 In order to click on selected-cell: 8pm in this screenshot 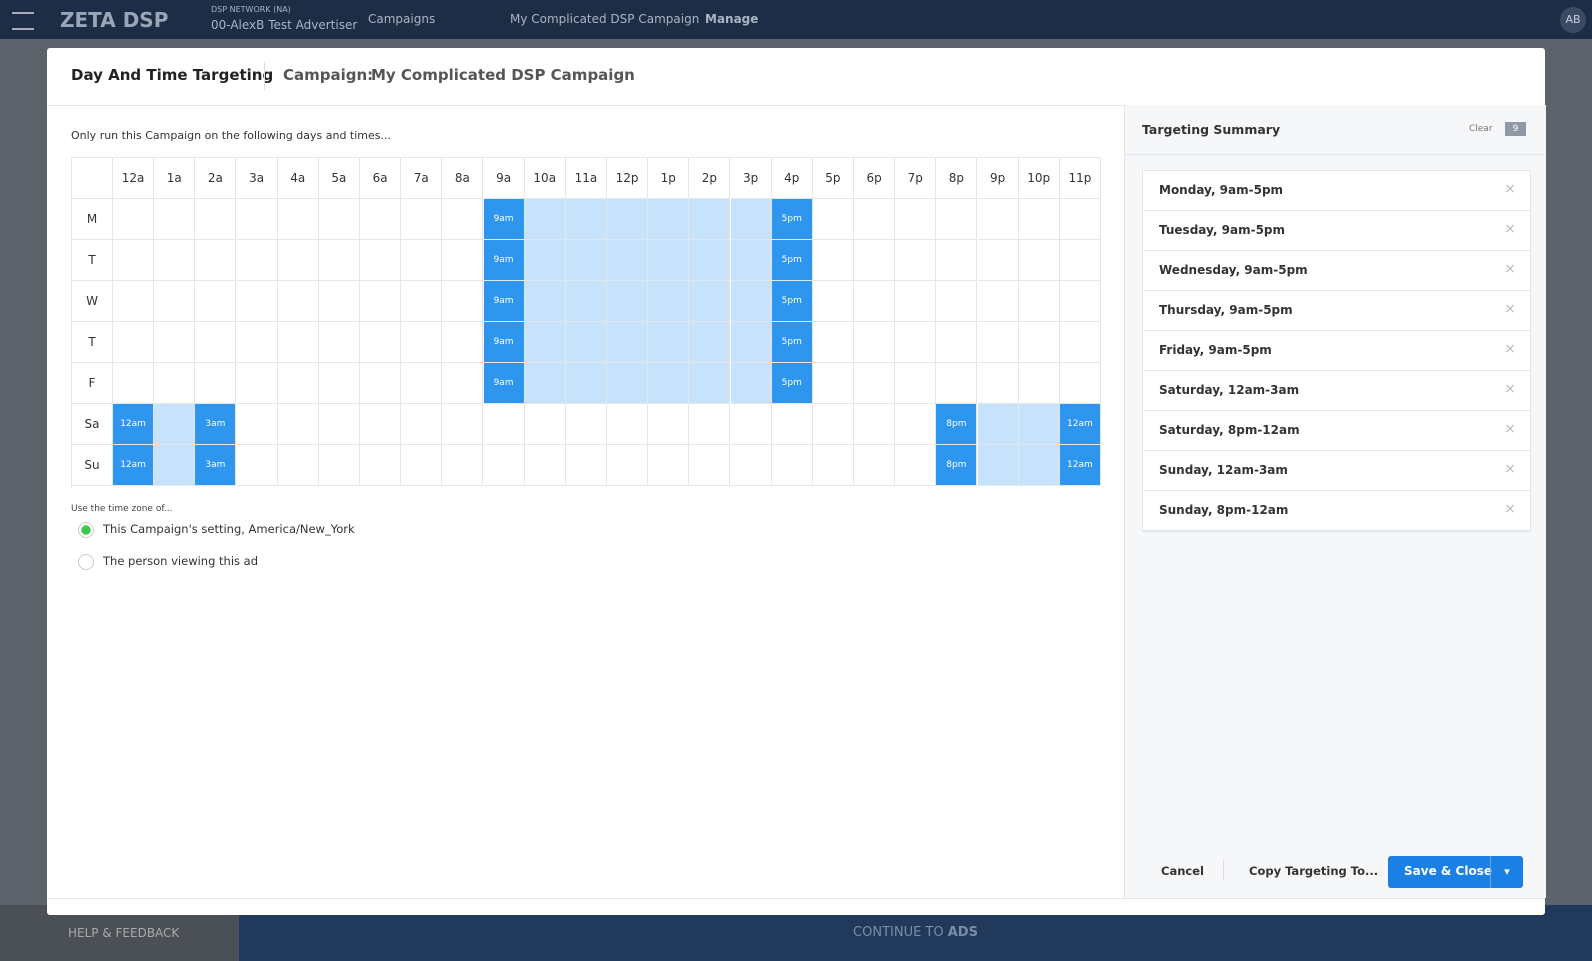, I will do `click(957, 424)`.